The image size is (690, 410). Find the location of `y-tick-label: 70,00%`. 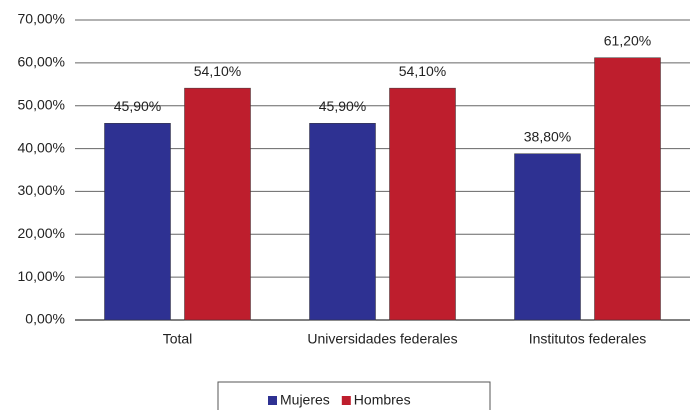

y-tick-label: 70,00% is located at coordinates (41, 19).